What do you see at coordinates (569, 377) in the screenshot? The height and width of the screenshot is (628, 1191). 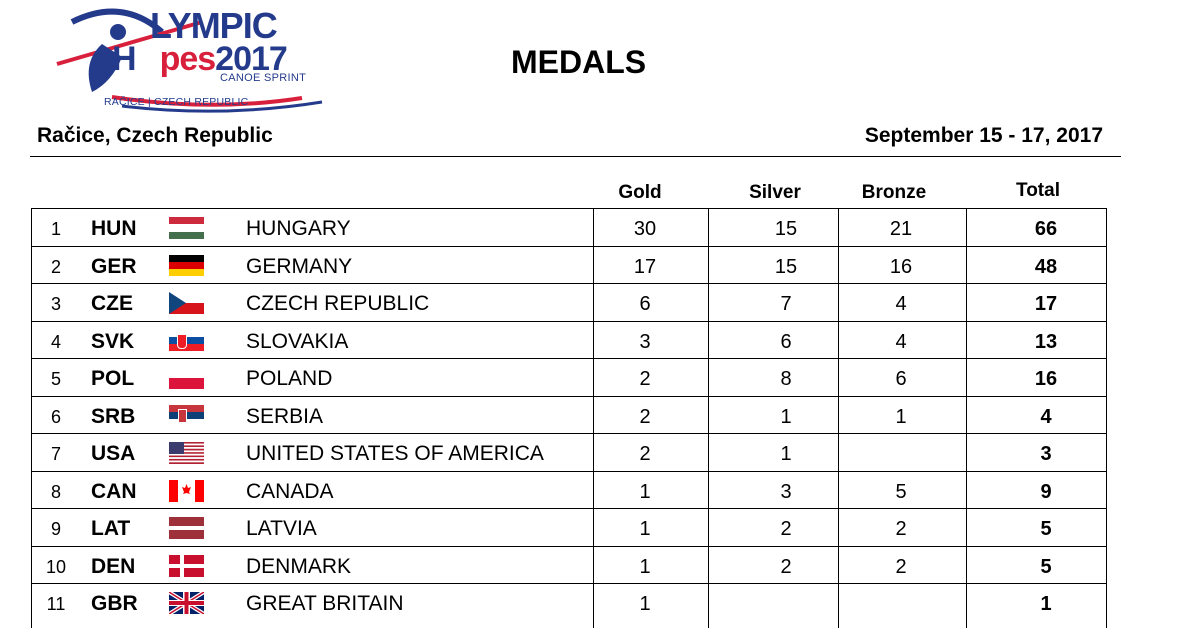 I see `table-row: 5 POL POLAND 2 8 6 16` at bounding box center [569, 377].